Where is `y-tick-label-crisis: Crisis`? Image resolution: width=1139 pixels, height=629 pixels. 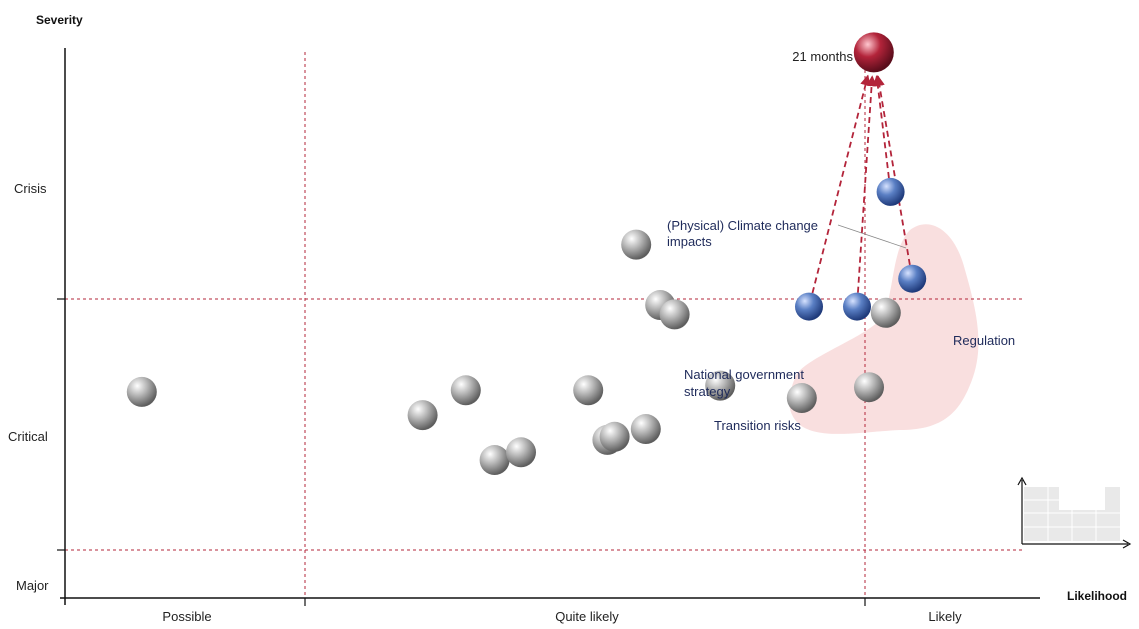 y-tick-label-crisis: Crisis is located at coordinates (30, 188).